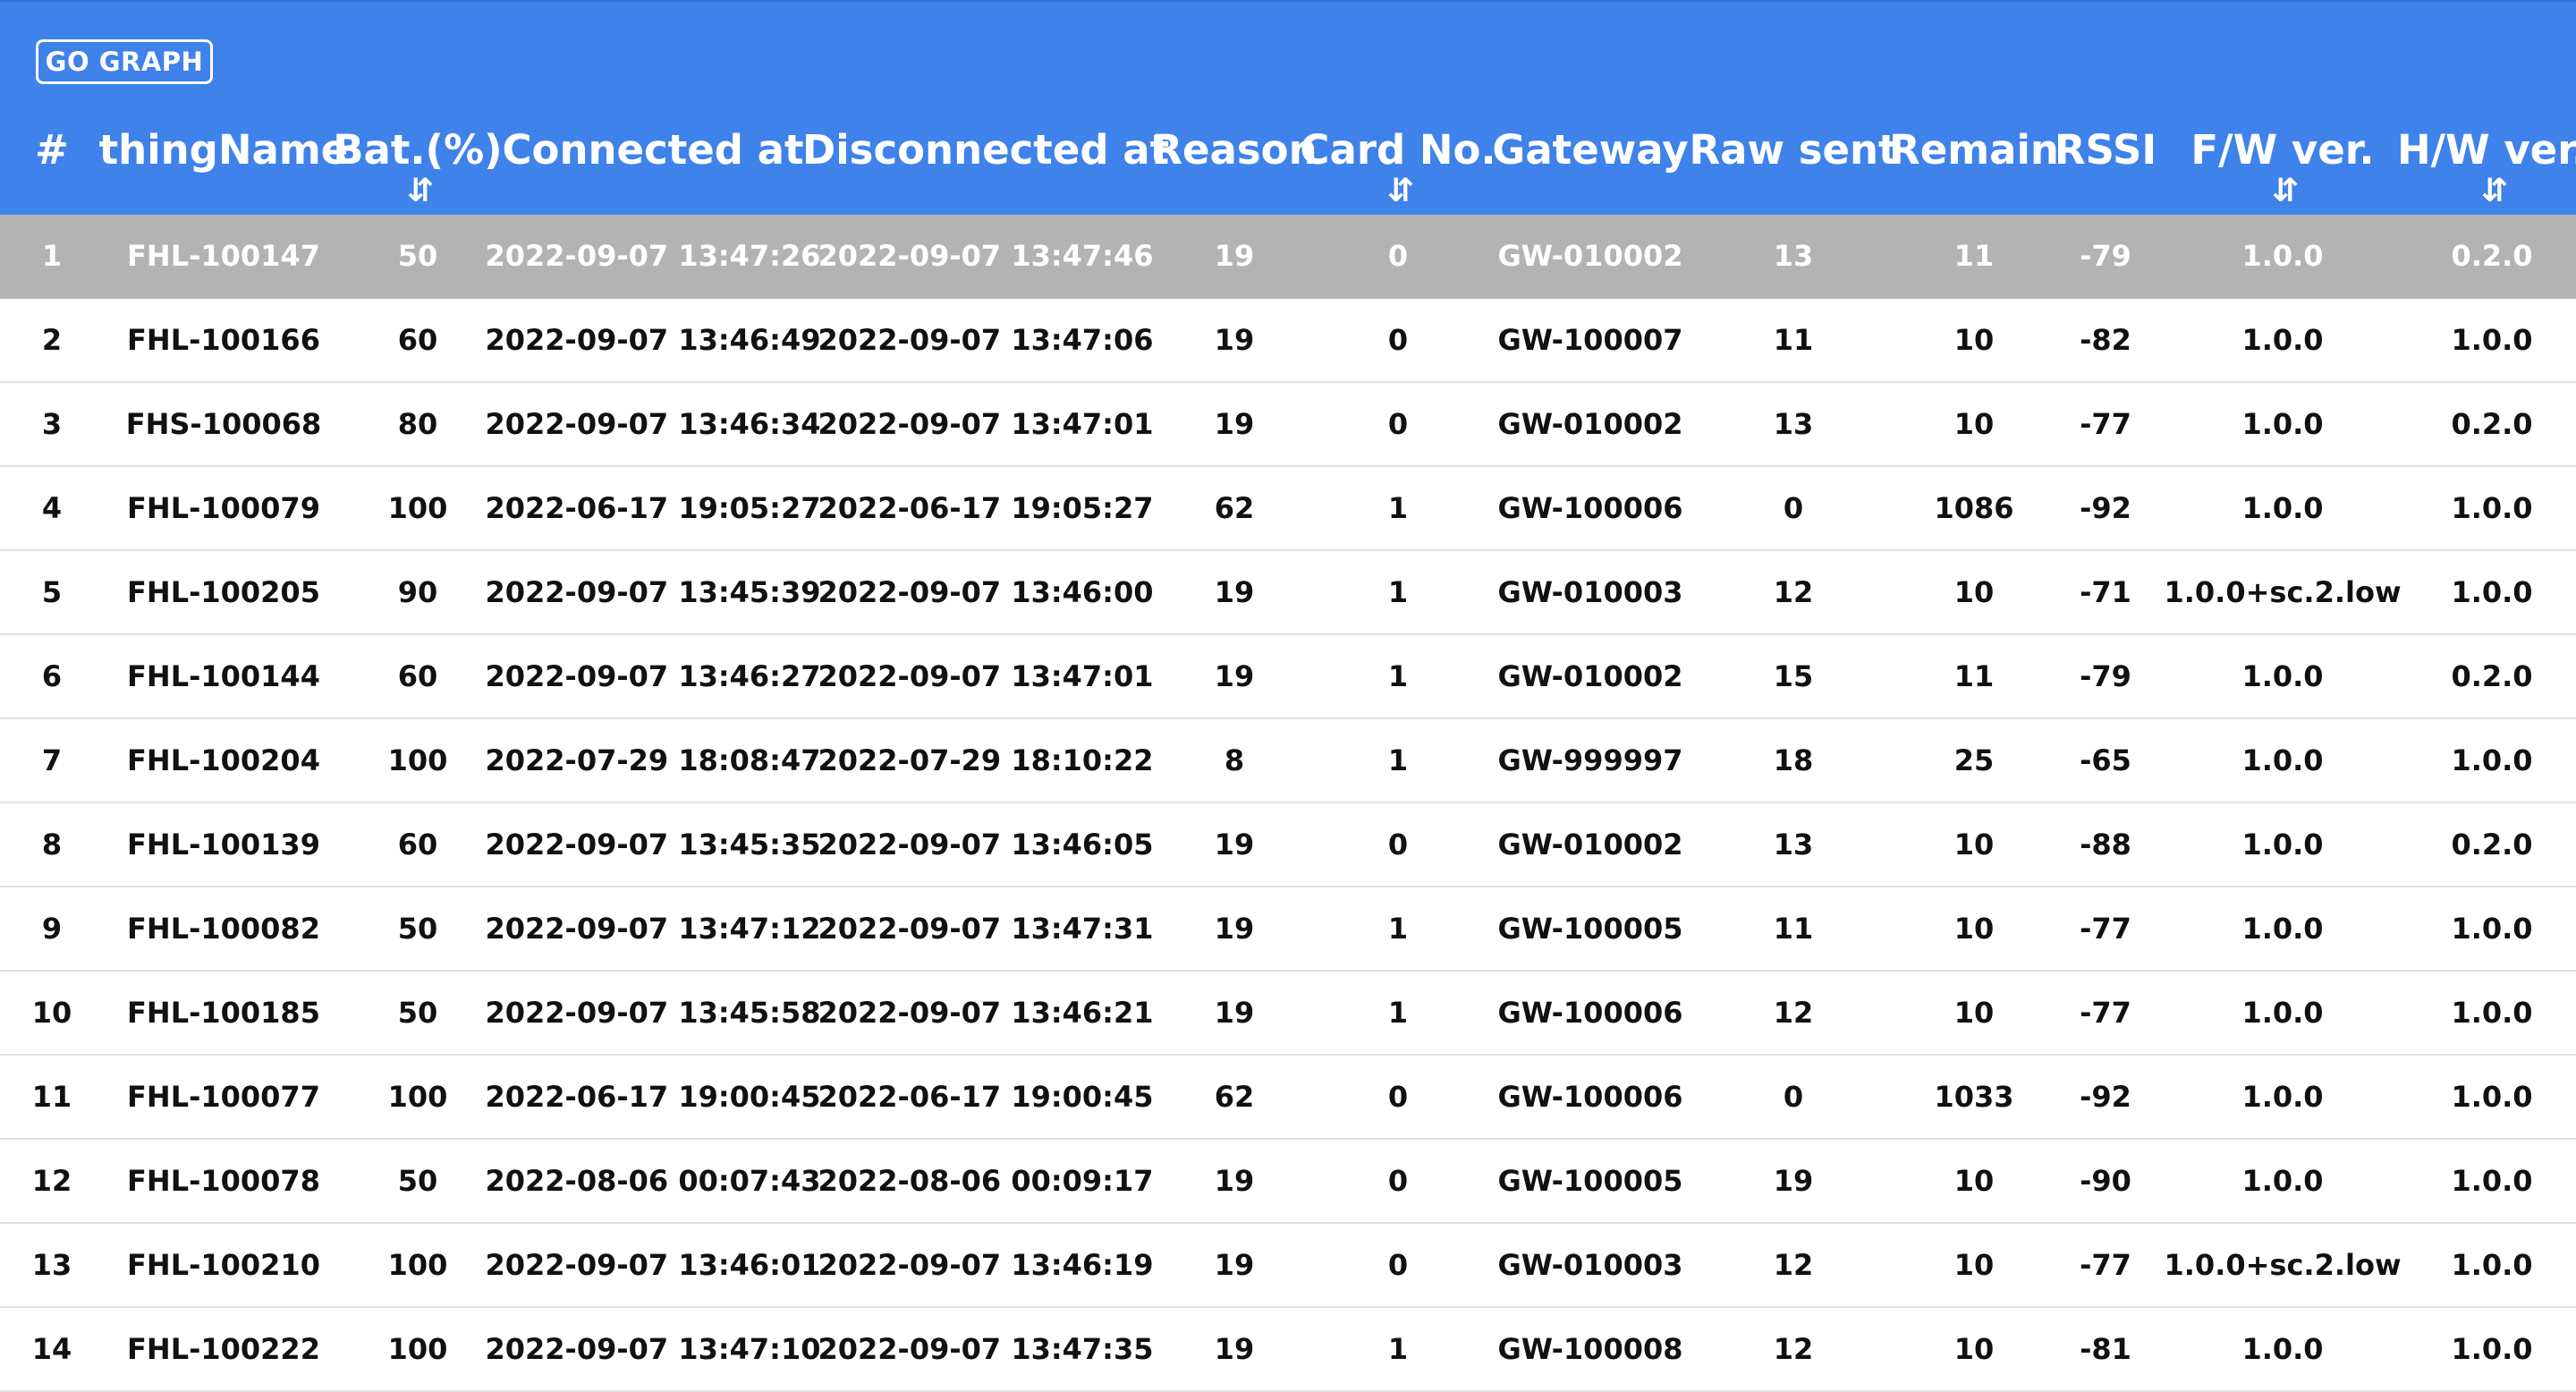 This screenshot has width=2576, height=1392. Describe the element at coordinates (52, 150) in the screenshot. I see `column-header-num: #` at that location.